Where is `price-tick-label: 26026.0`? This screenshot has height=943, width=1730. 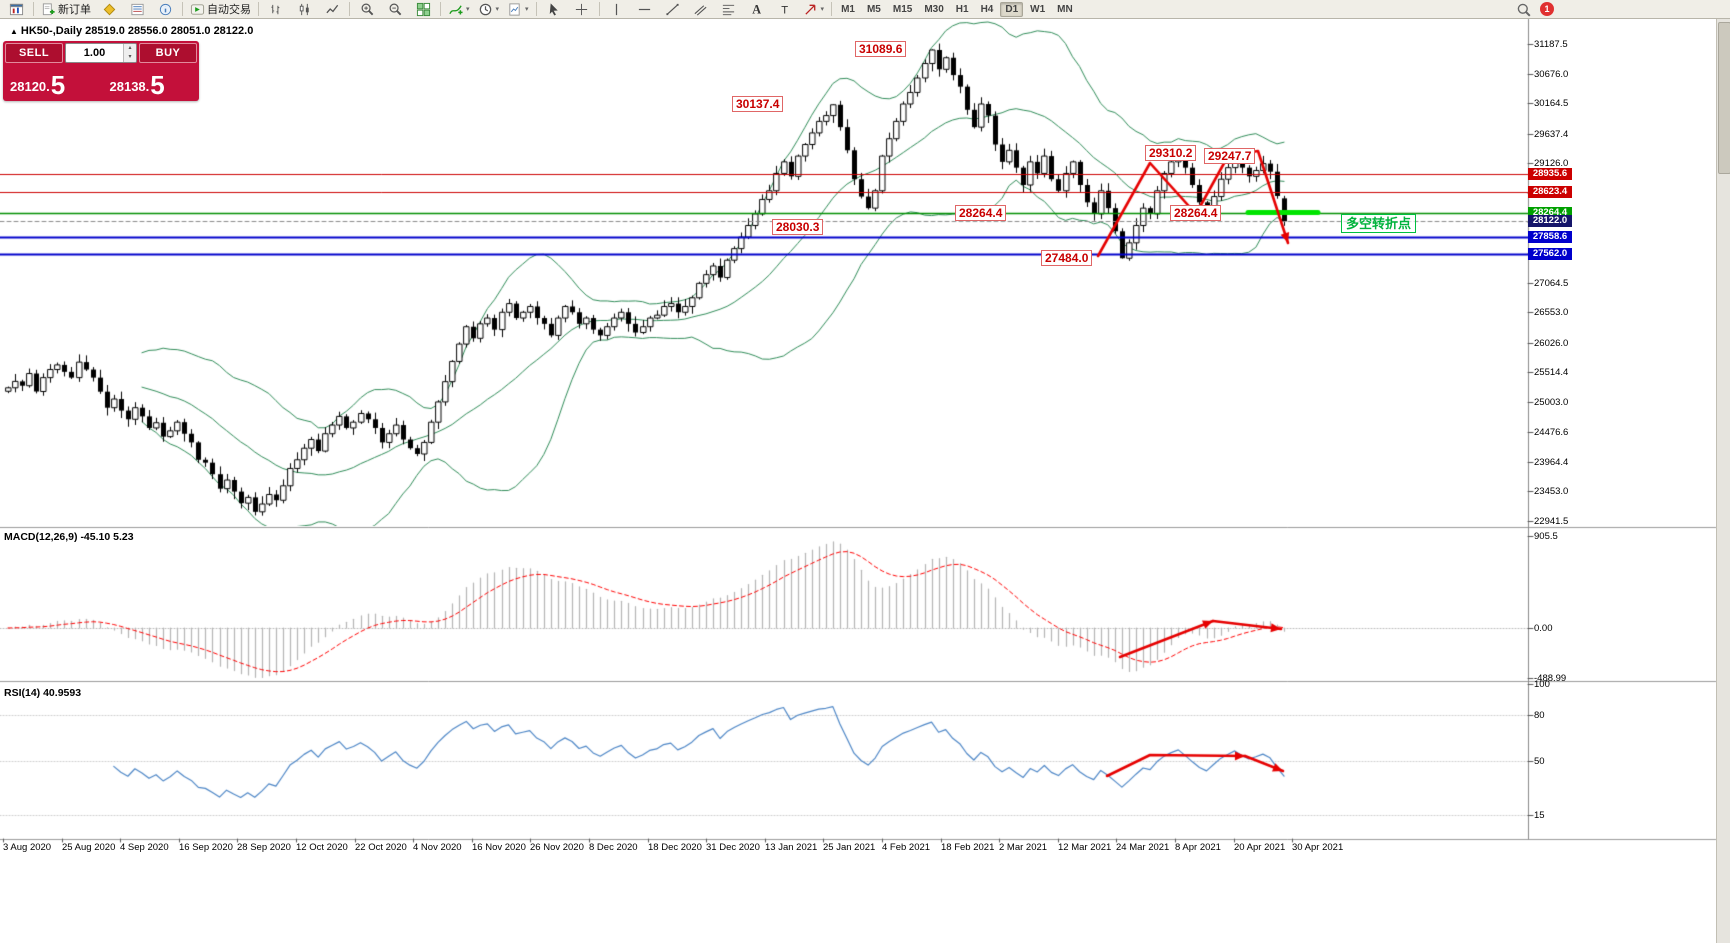
price-tick-label: 26026.0 is located at coordinates (1551, 343).